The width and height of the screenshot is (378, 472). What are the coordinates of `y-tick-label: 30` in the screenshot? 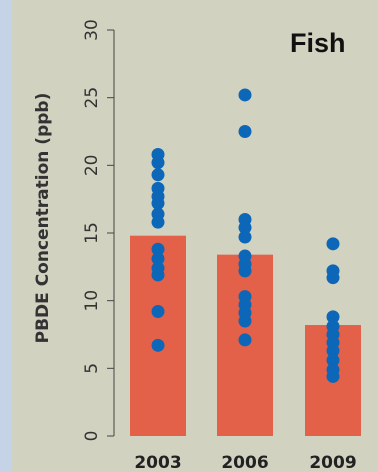 It's located at (92, 30).